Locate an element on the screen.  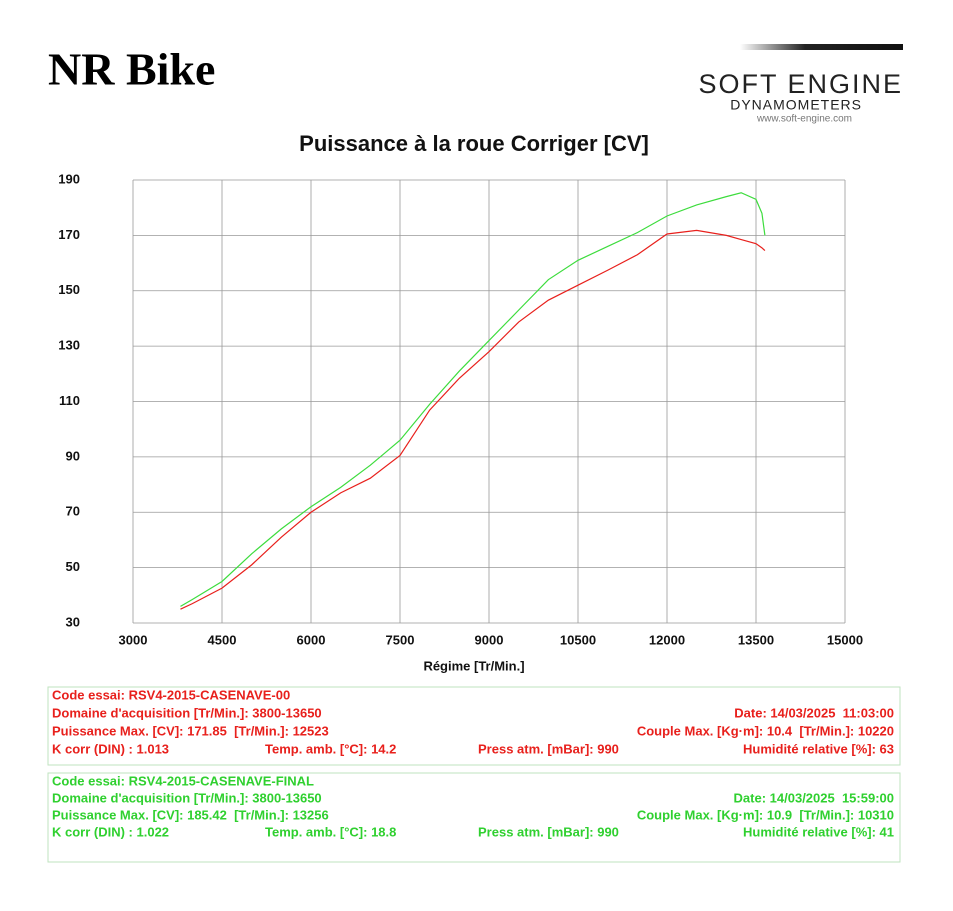
x-axis-label: Régime [Tr/Min.] is located at coordinates (473, 665).